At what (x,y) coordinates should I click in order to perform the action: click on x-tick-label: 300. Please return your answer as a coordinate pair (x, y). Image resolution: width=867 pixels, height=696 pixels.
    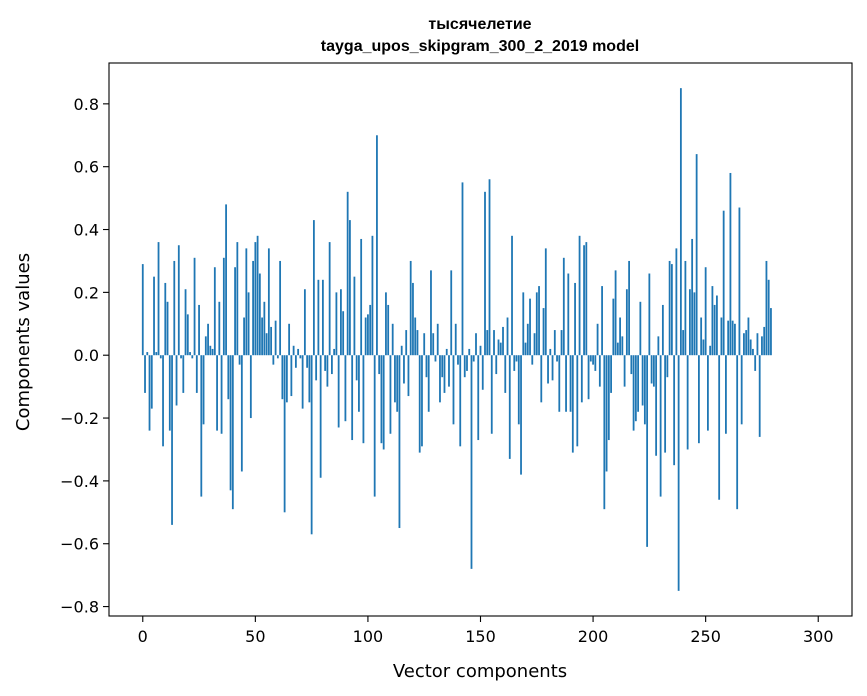
    Looking at the image, I should click on (818, 636).